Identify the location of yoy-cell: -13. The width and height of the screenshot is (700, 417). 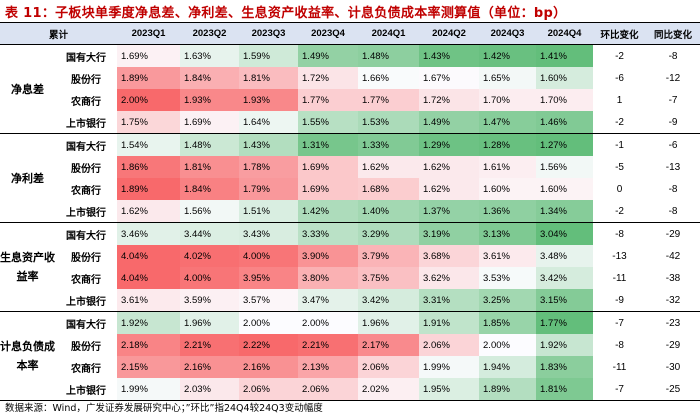
(673, 167).